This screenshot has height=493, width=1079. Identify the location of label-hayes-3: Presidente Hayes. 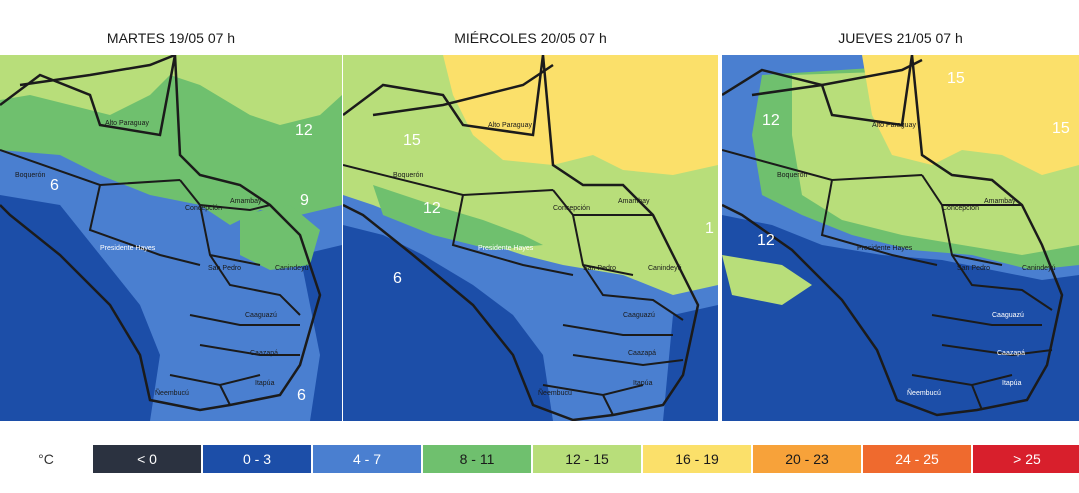
(885, 248).